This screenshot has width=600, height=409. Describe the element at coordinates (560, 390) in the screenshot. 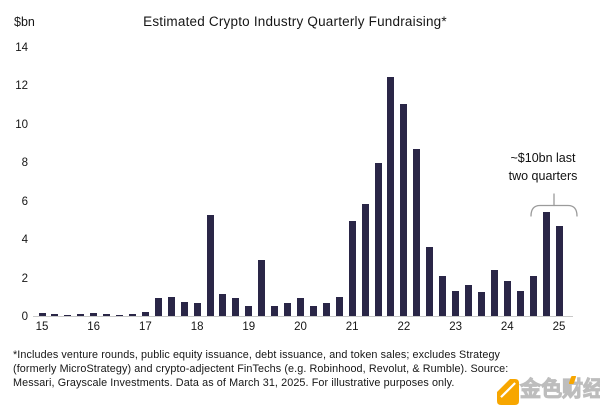

I see `jinse-logo-text: 金色财经` at that location.